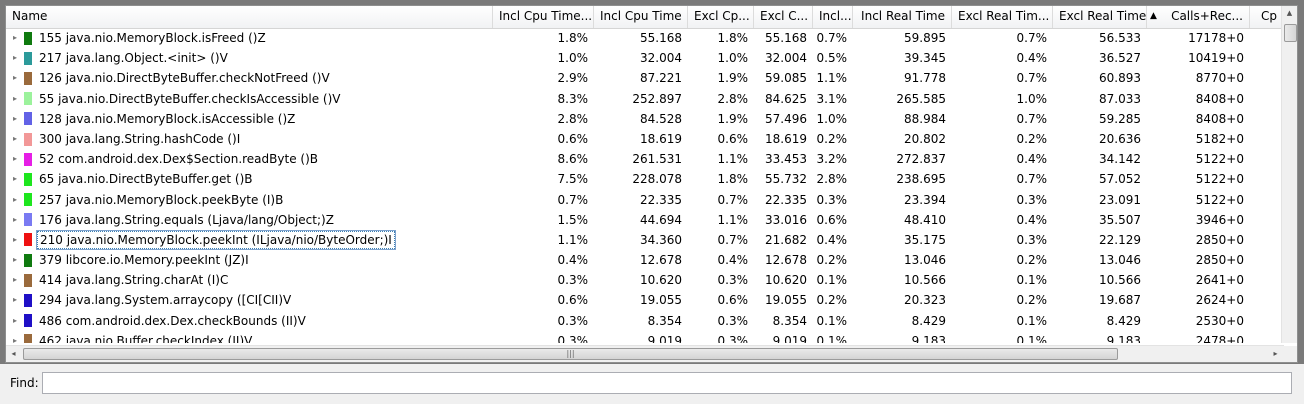  I want to click on excl-cpu-pct-cell: 0.7%, so click(733, 199).